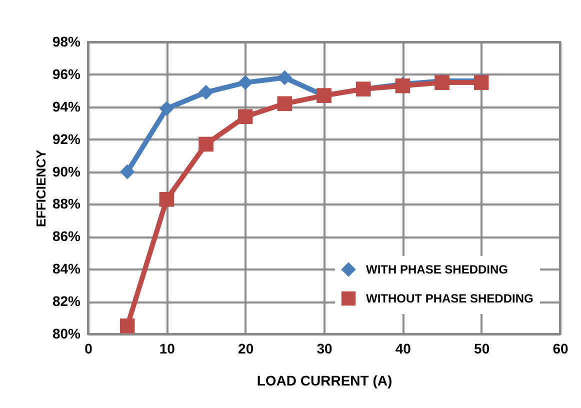 This screenshot has height=408, width=581. I want to click on y-axis-title: EFFICIENCY, so click(40, 189).